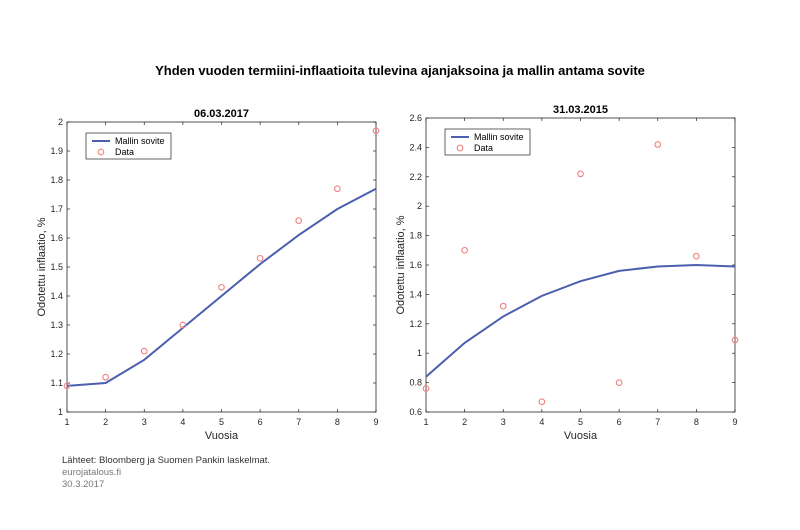 This screenshot has height=530, width=800. What do you see at coordinates (415, 118) in the screenshot?
I see `y-tick-label: 2.6` at bounding box center [415, 118].